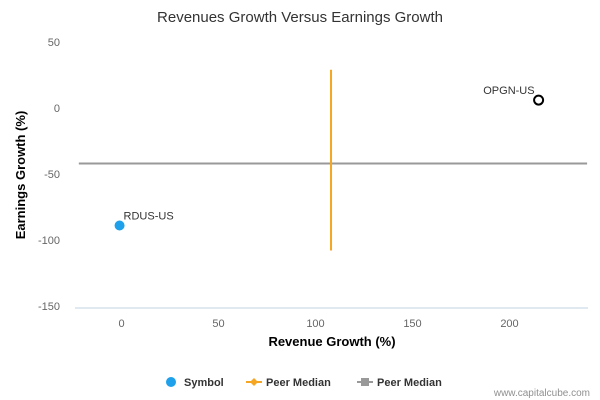  Describe the element at coordinates (121, 324) in the screenshot. I see `x-tick-label: 0` at that location.